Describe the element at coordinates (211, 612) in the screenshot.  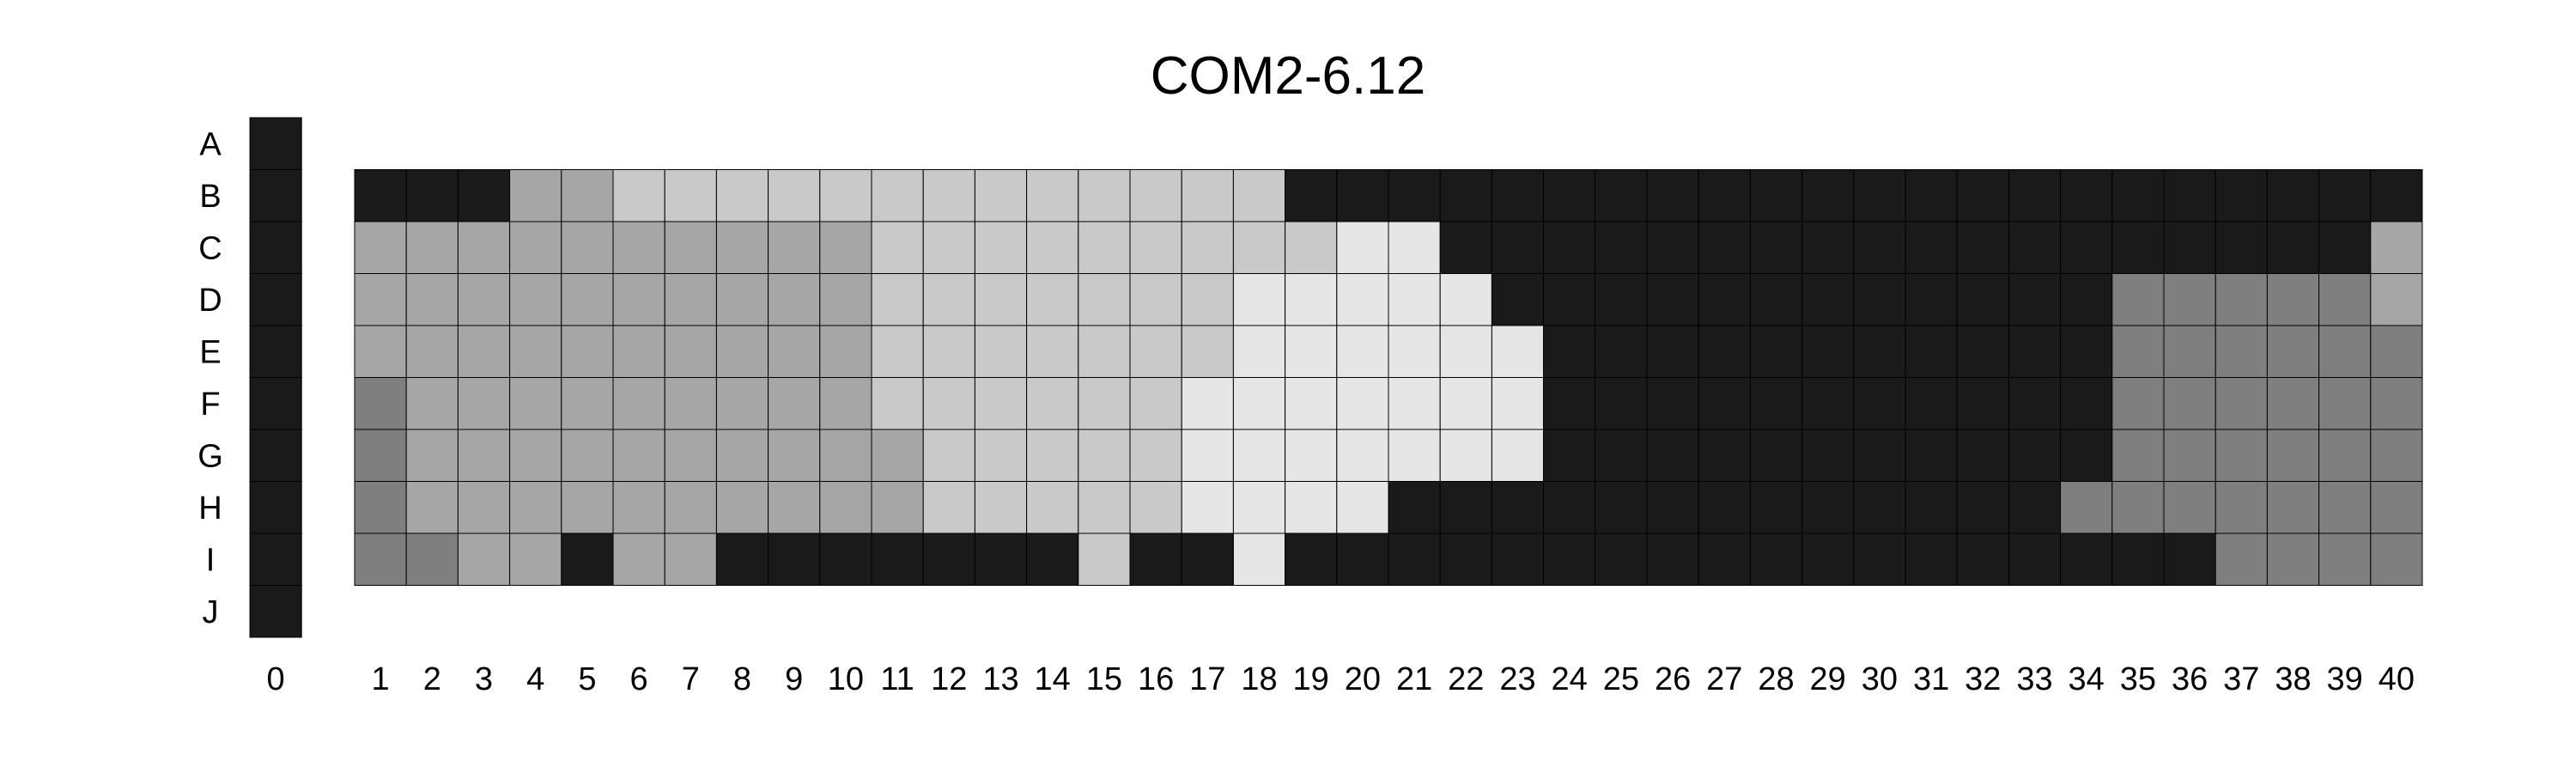
I see `row-label-j: J` at that location.